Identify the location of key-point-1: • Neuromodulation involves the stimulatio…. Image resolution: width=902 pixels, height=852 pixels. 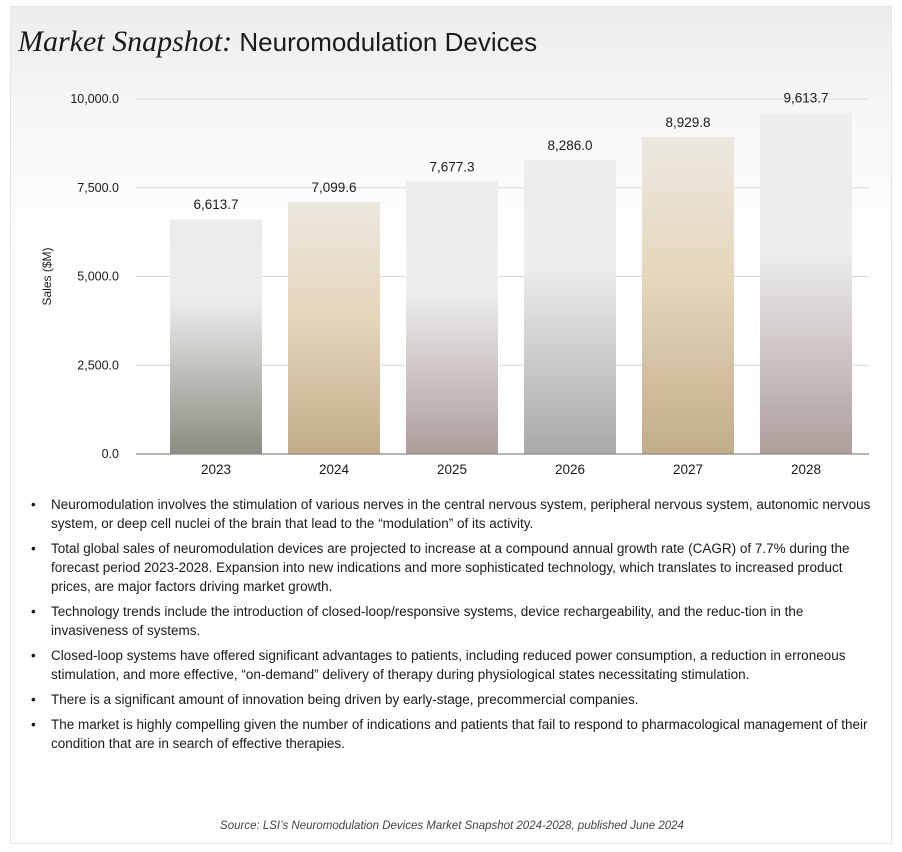
(451, 514).